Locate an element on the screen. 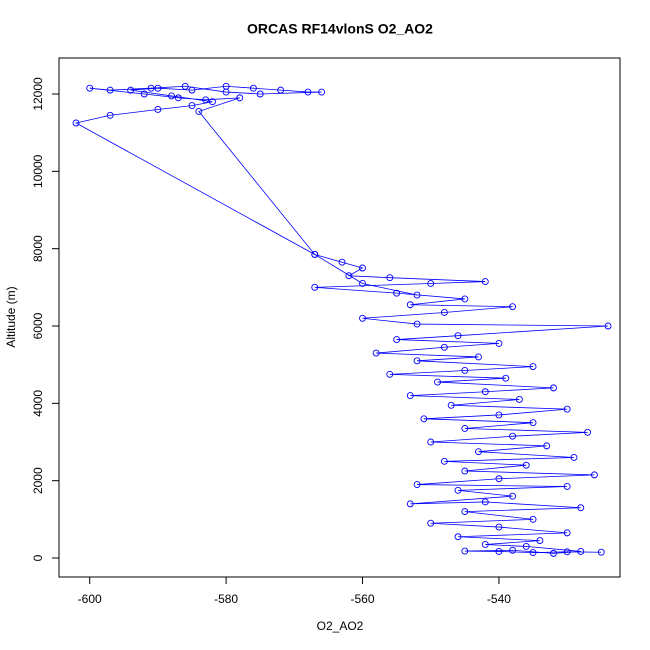 Image resolution: width=650 pixels, height=650 pixels. x-axis-label: O2_AO2 is located at coordinates (340, 626).